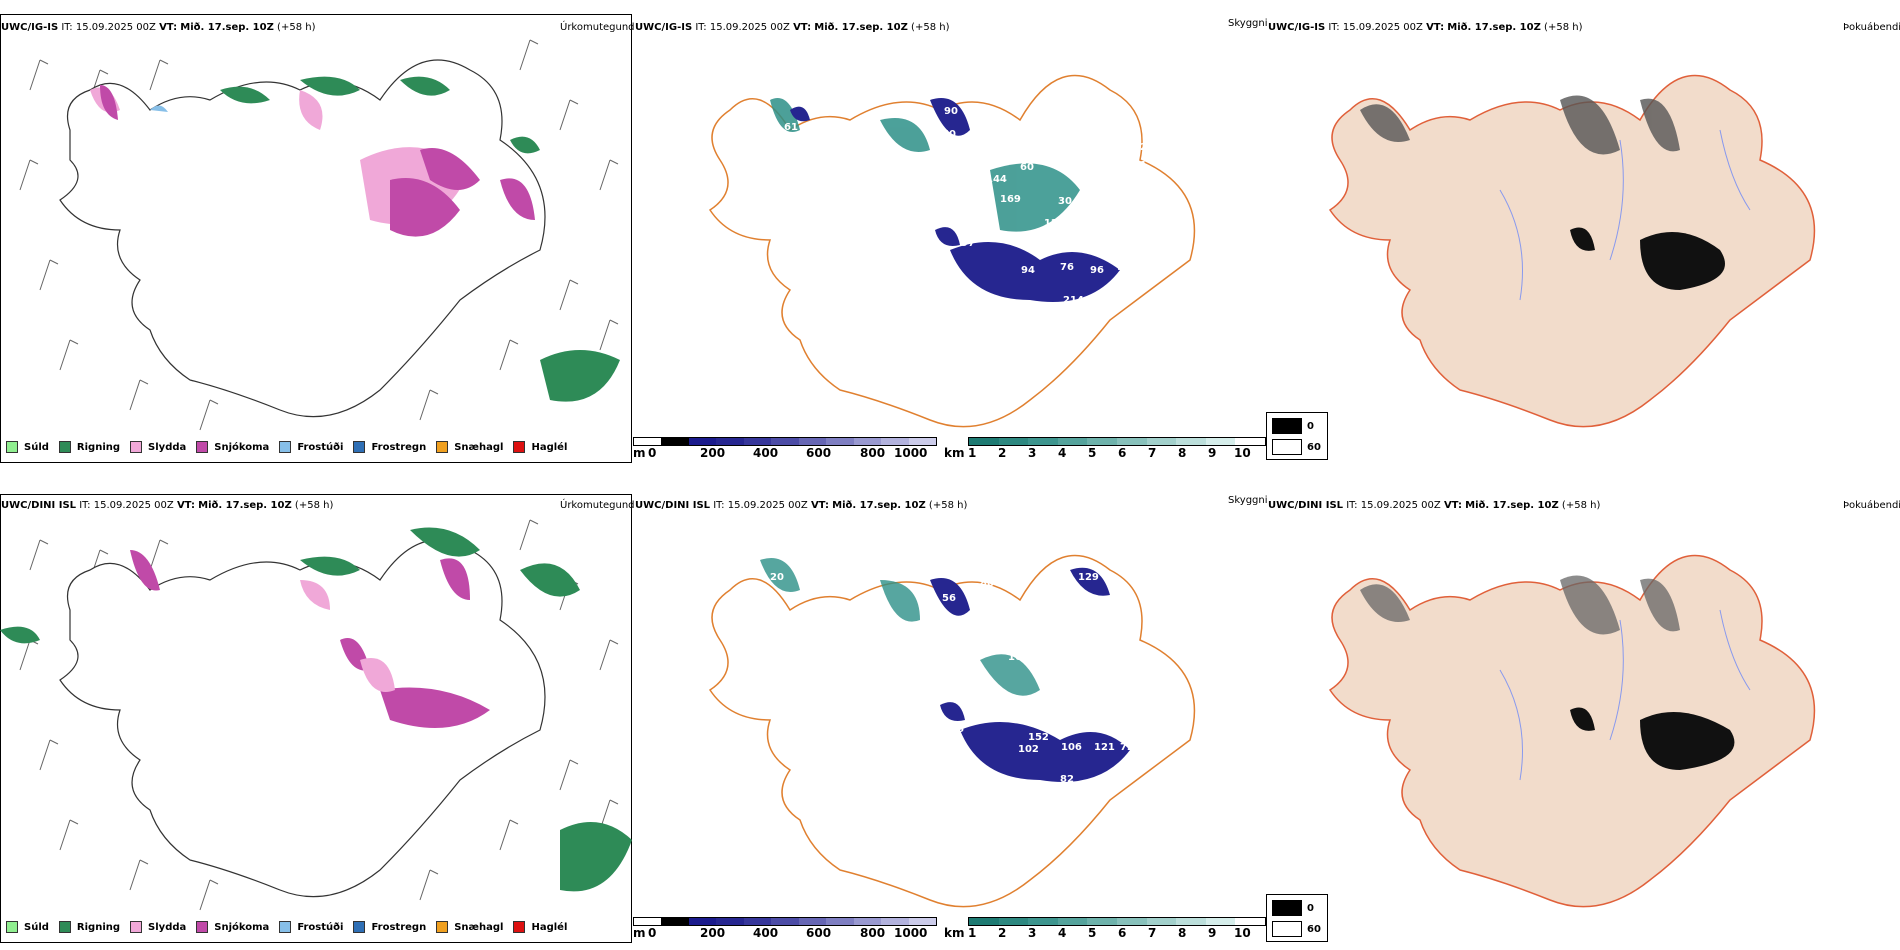 This screenshot has width=1900, height=950. Describe the element at coordinates (971, 647) in the screenshot. I see `ceiling-label: 97` at that location.